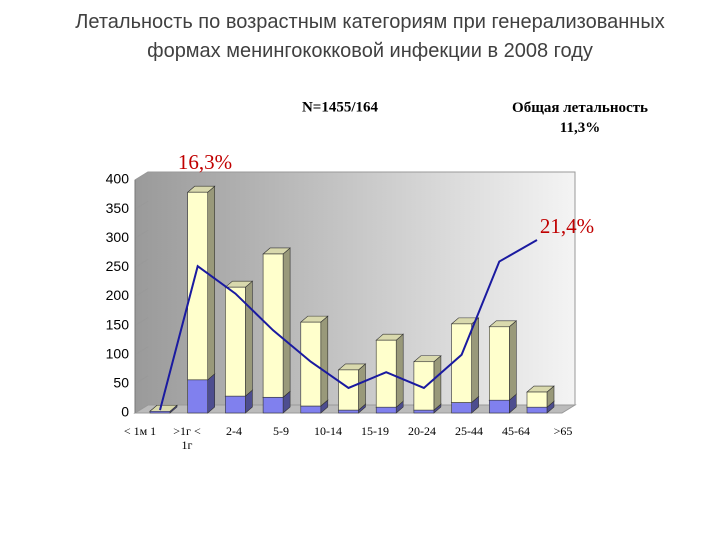 Image resolution: width=720 pixels, height=540 pixels. I want to click on x-tick-label: 45-64, so click(516, 431).